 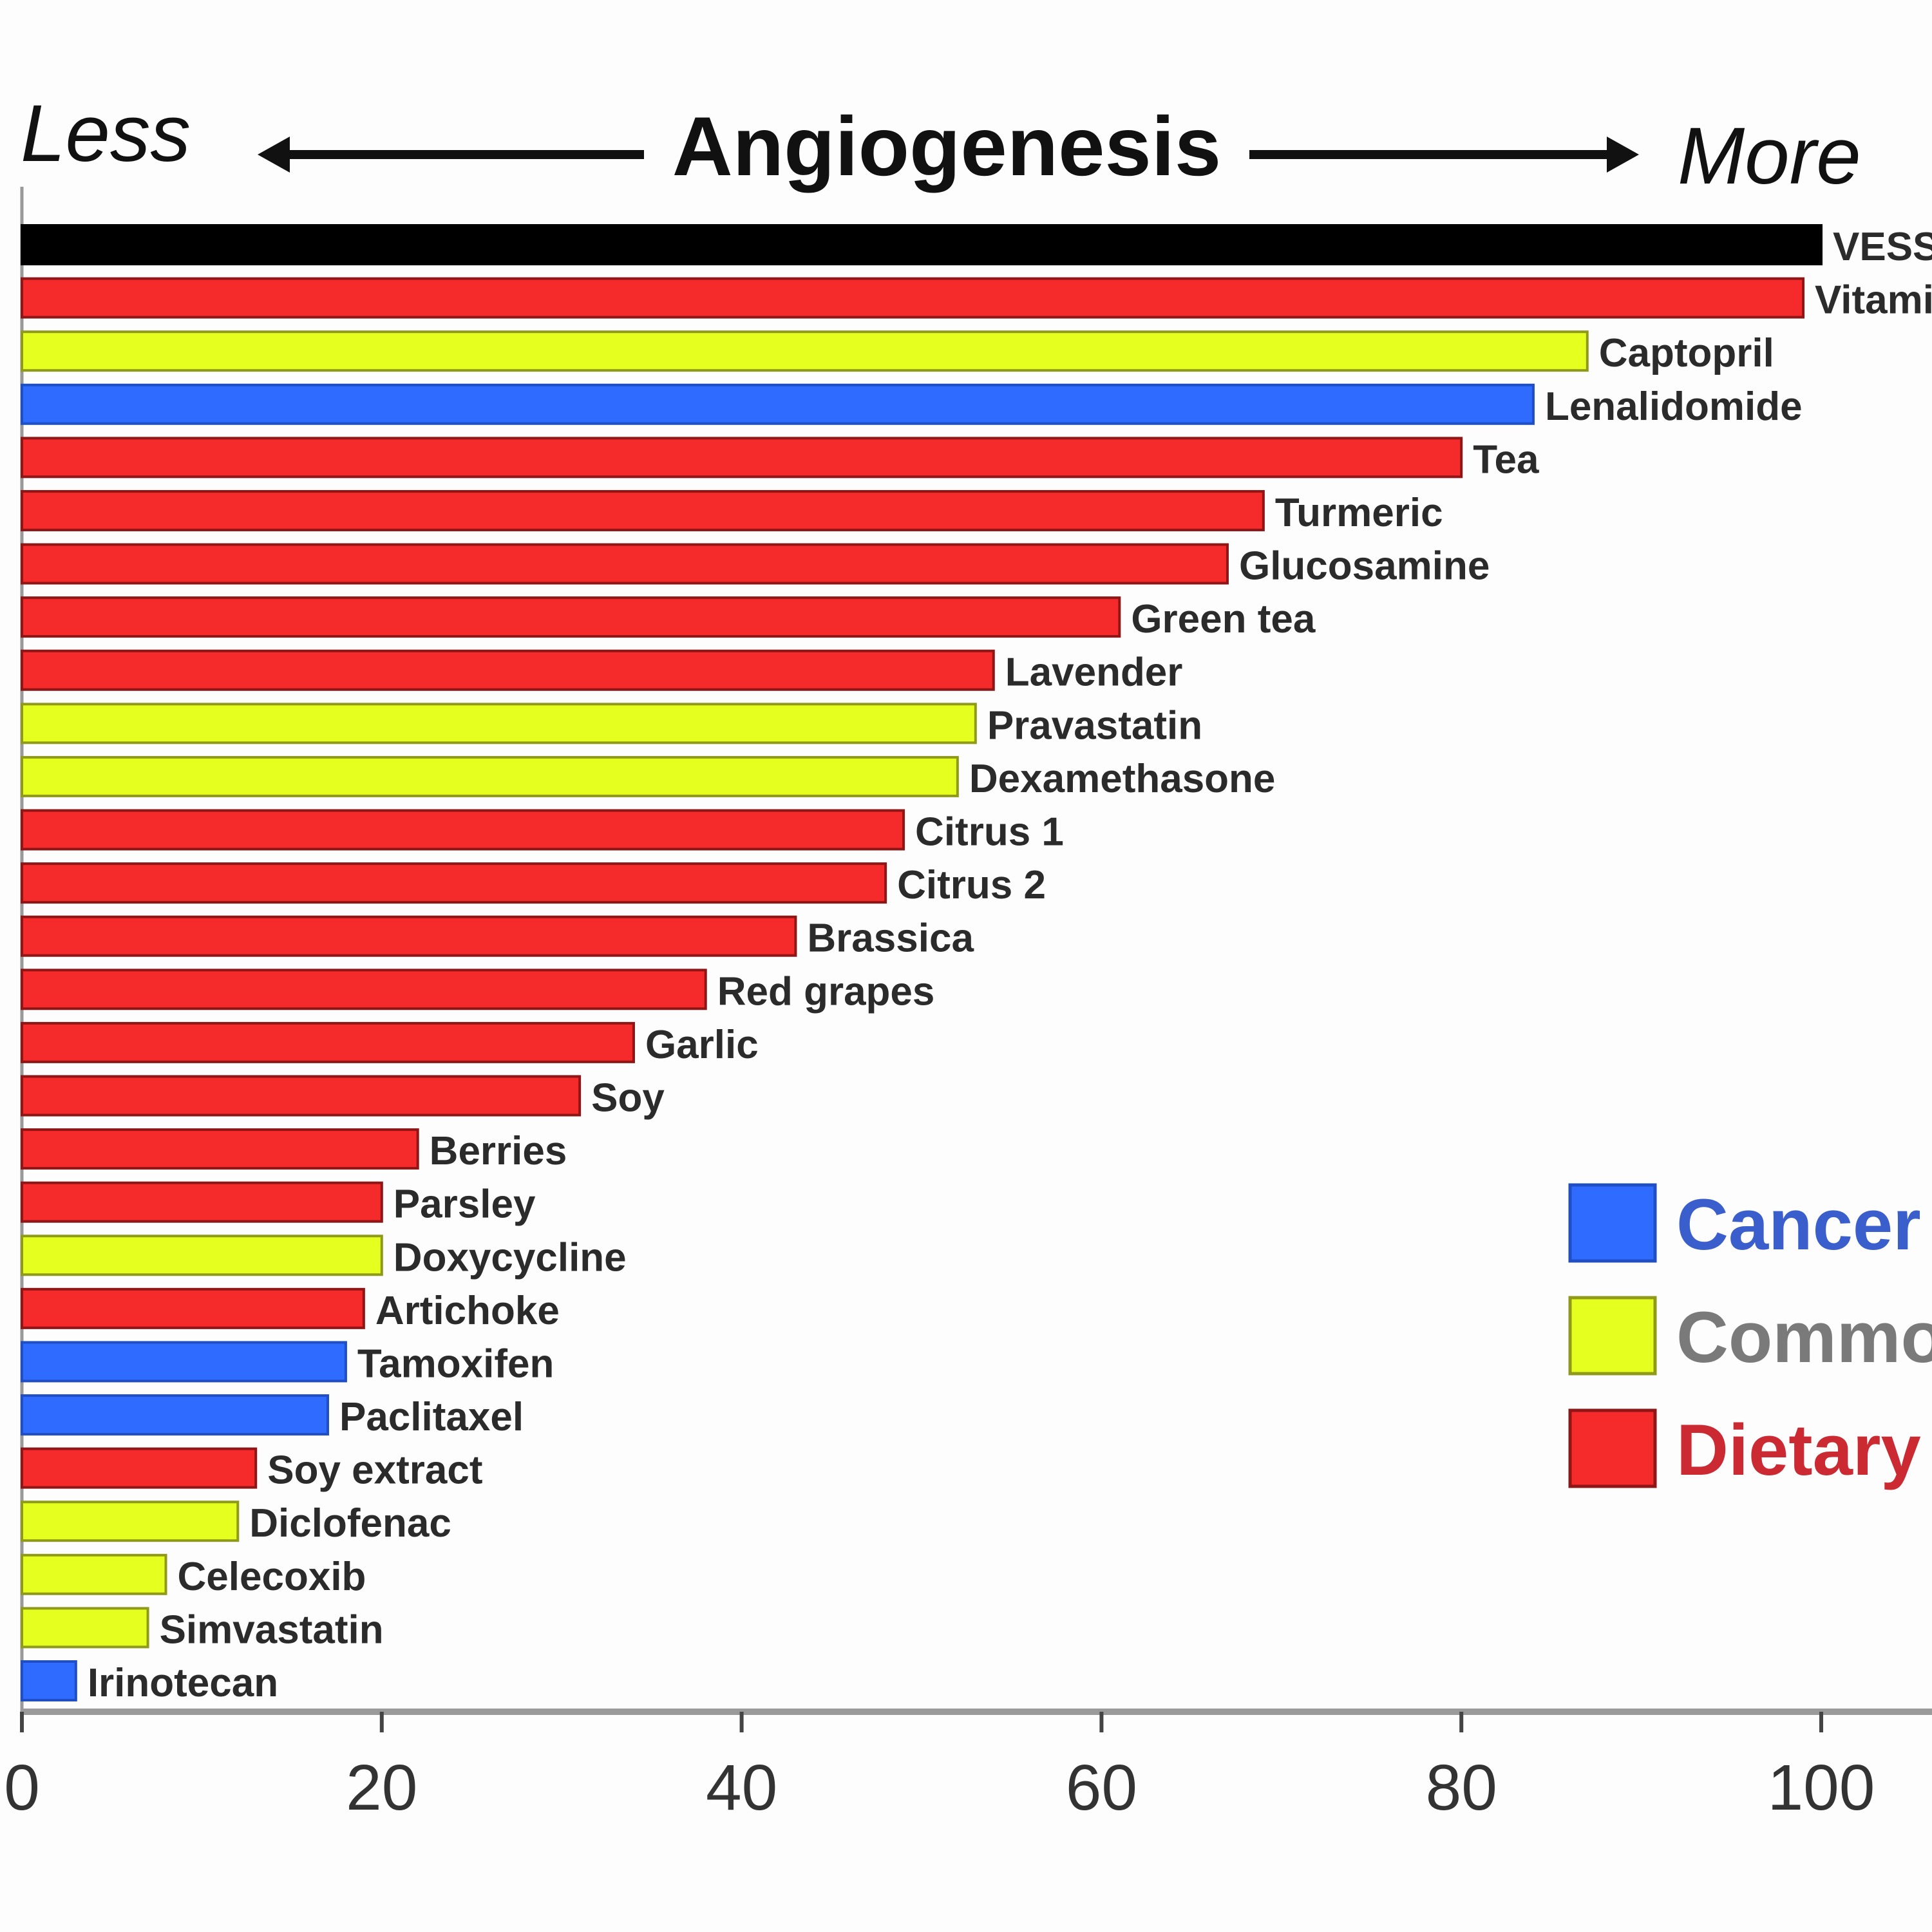 What do you see at coordinates (106, 133) in the screenshot?
I see `less-annotation: Less` at bounding box center [106, 133].